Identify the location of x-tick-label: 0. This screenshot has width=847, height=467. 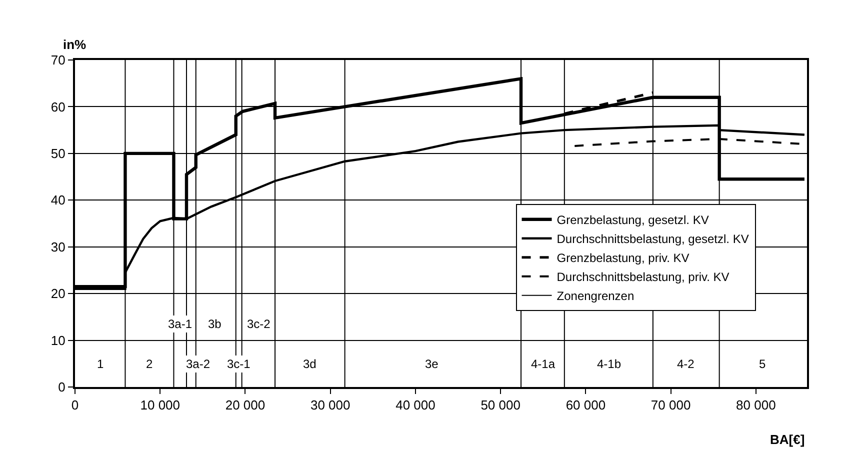
(75, 405).